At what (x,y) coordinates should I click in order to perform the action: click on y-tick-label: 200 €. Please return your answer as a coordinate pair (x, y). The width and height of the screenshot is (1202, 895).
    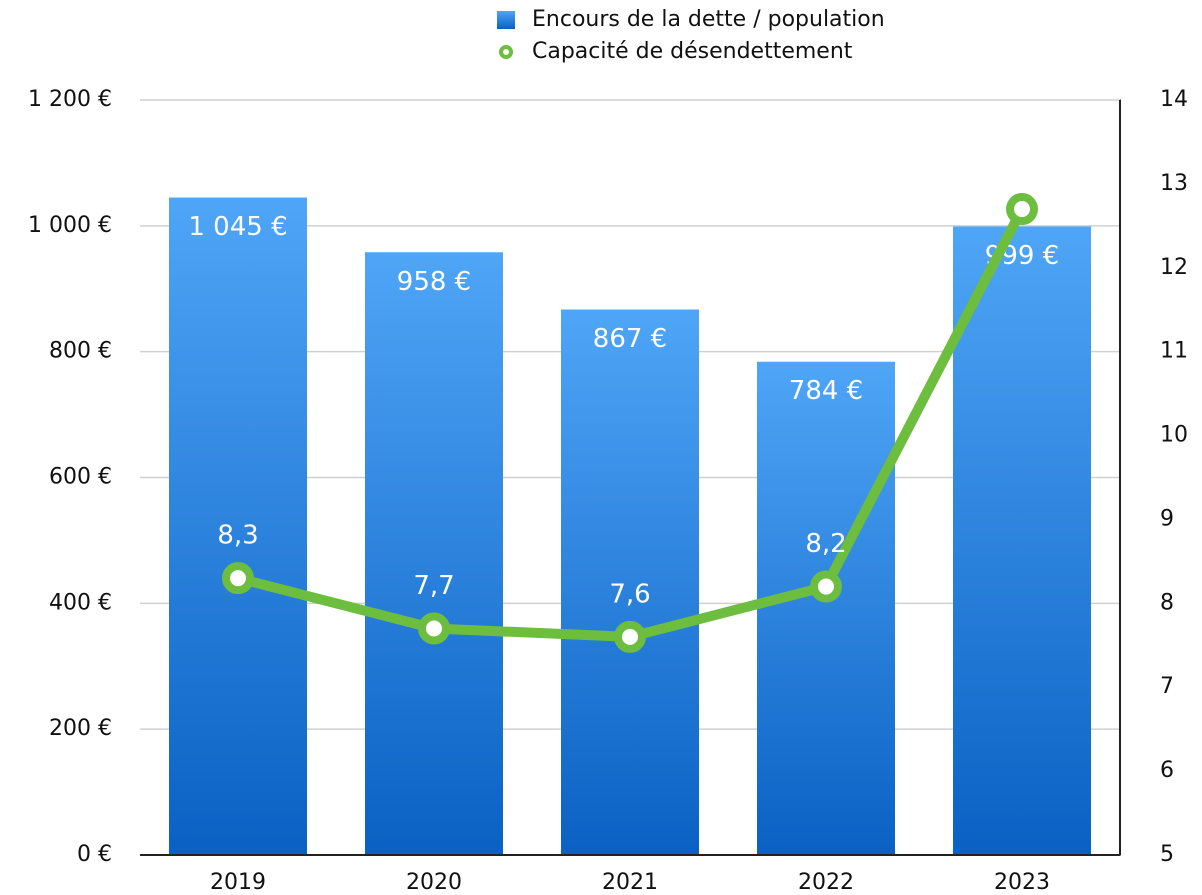
    Looking at the image, I should click on (80, 728).